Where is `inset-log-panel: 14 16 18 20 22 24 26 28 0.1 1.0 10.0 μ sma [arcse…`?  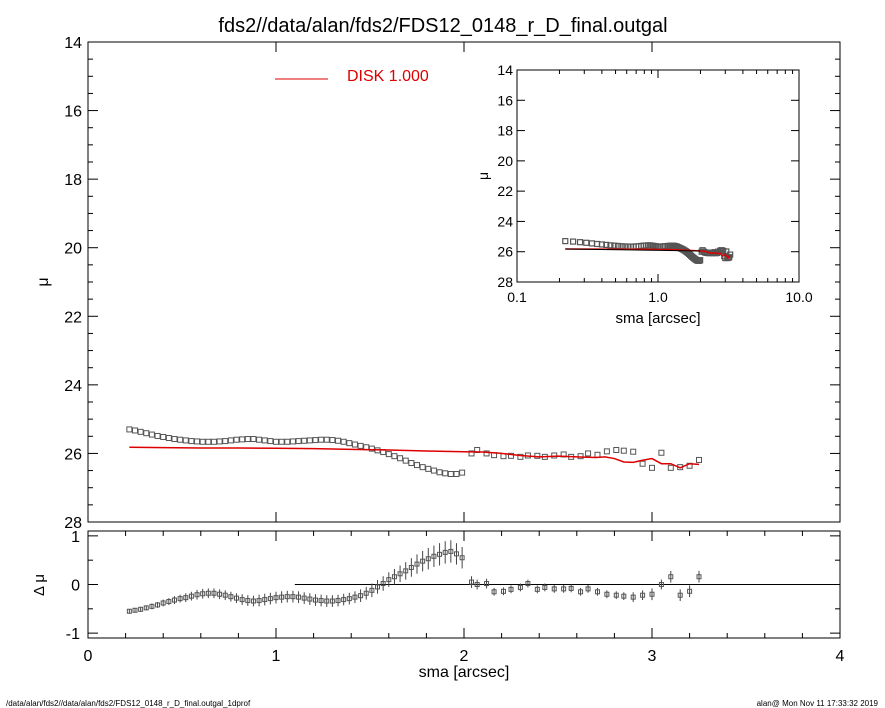 inset-log-panel: 14 16 18 20 22 24 26 28 0.1 1.0 10.0 μ sma [arcse… is located at coordinates (644, 194).